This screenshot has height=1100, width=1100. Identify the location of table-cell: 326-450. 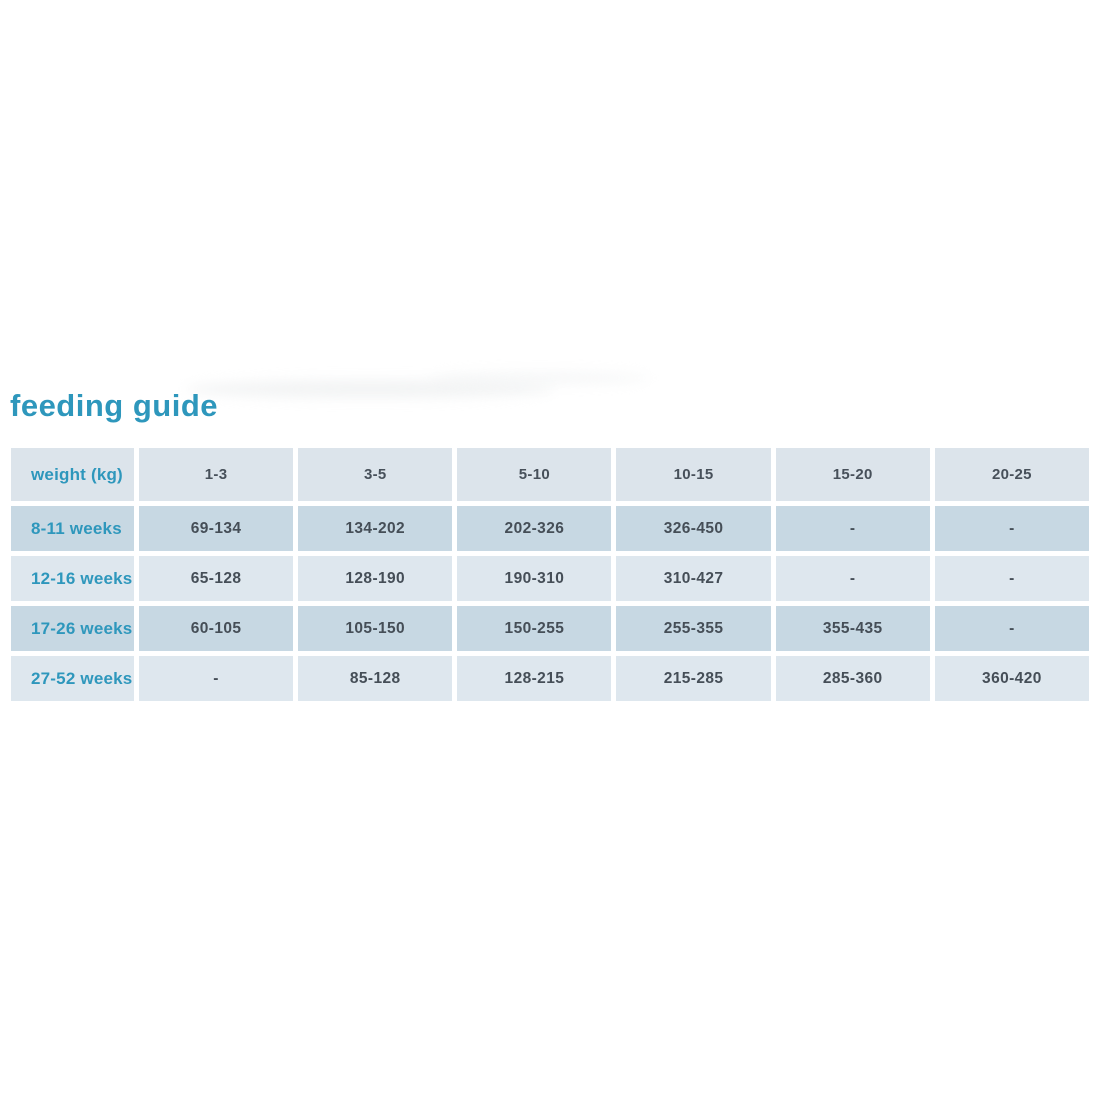
(693, 528).